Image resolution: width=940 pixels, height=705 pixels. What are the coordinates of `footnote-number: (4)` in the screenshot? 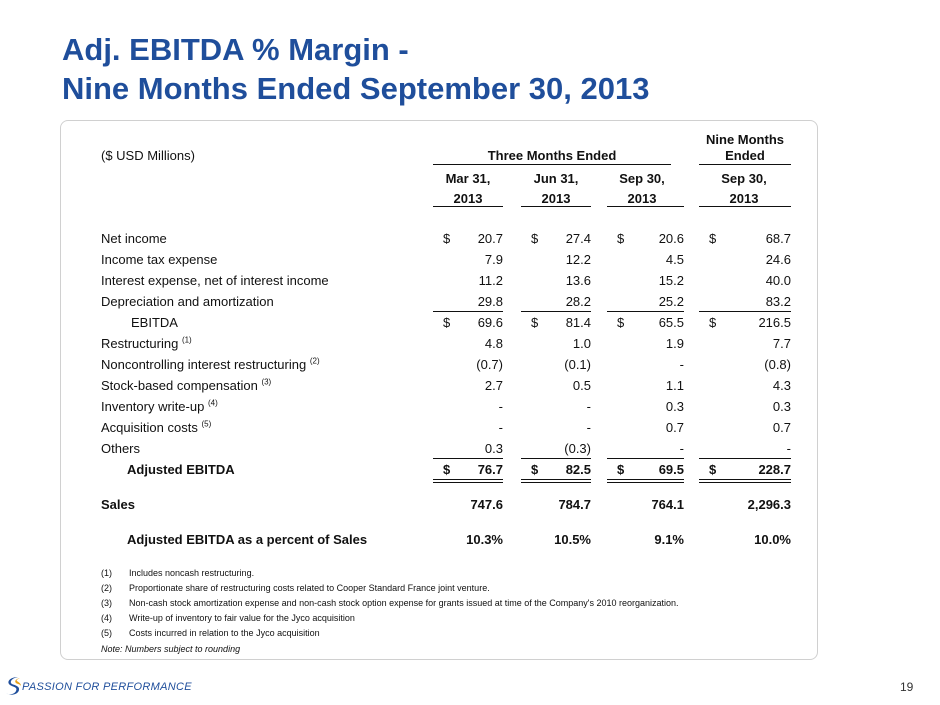 It's located at (106, 618).